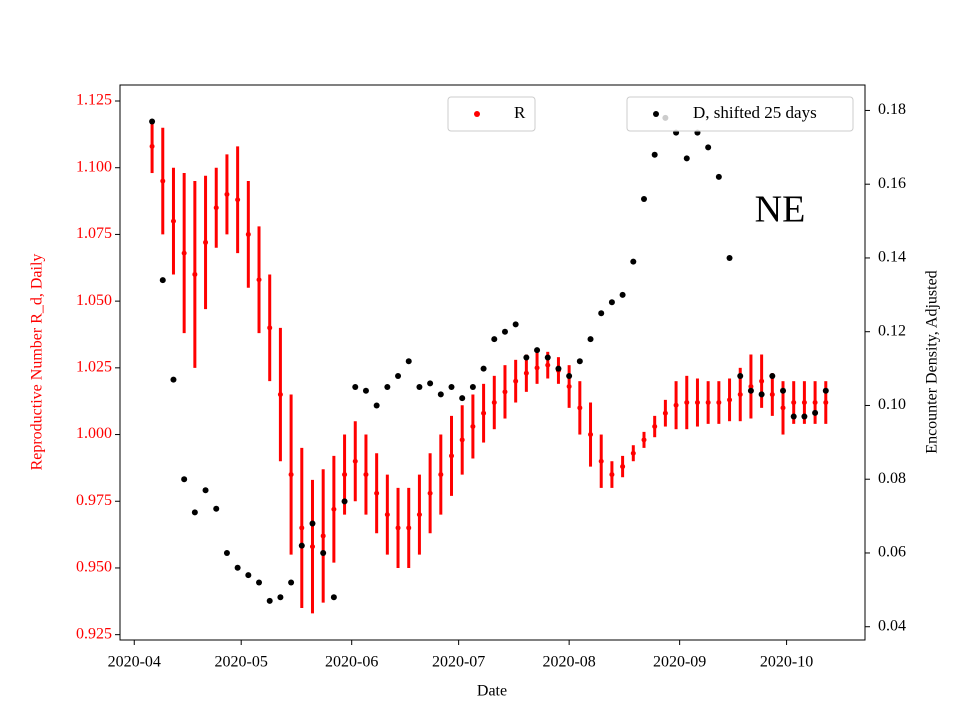 This screenshot has width=960, height=720. I want to click on y2-tick-label: 0.04, so click(892, 625).